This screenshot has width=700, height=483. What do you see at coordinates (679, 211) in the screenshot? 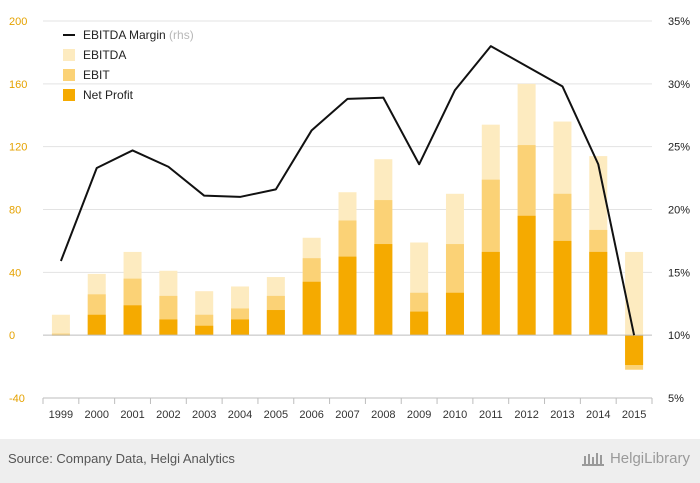
I see `y-right-tick-label: 20%` at bounding box center [679, 211].